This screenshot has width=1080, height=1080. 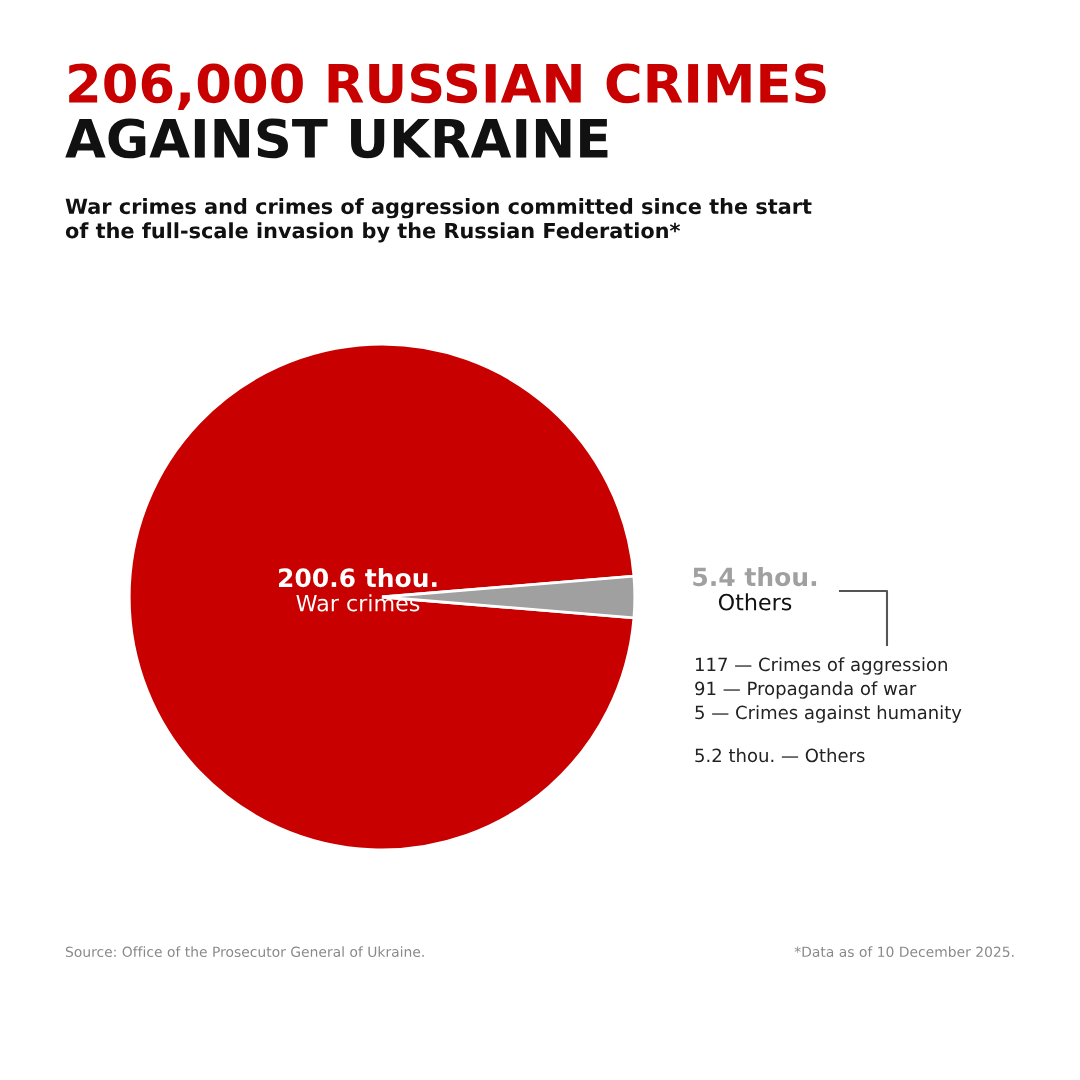 What do you see at coordinates (904, 952) in the screenshot?
I see `text: *Data as of 10 December 2025.` at bounding box center [904, 952].